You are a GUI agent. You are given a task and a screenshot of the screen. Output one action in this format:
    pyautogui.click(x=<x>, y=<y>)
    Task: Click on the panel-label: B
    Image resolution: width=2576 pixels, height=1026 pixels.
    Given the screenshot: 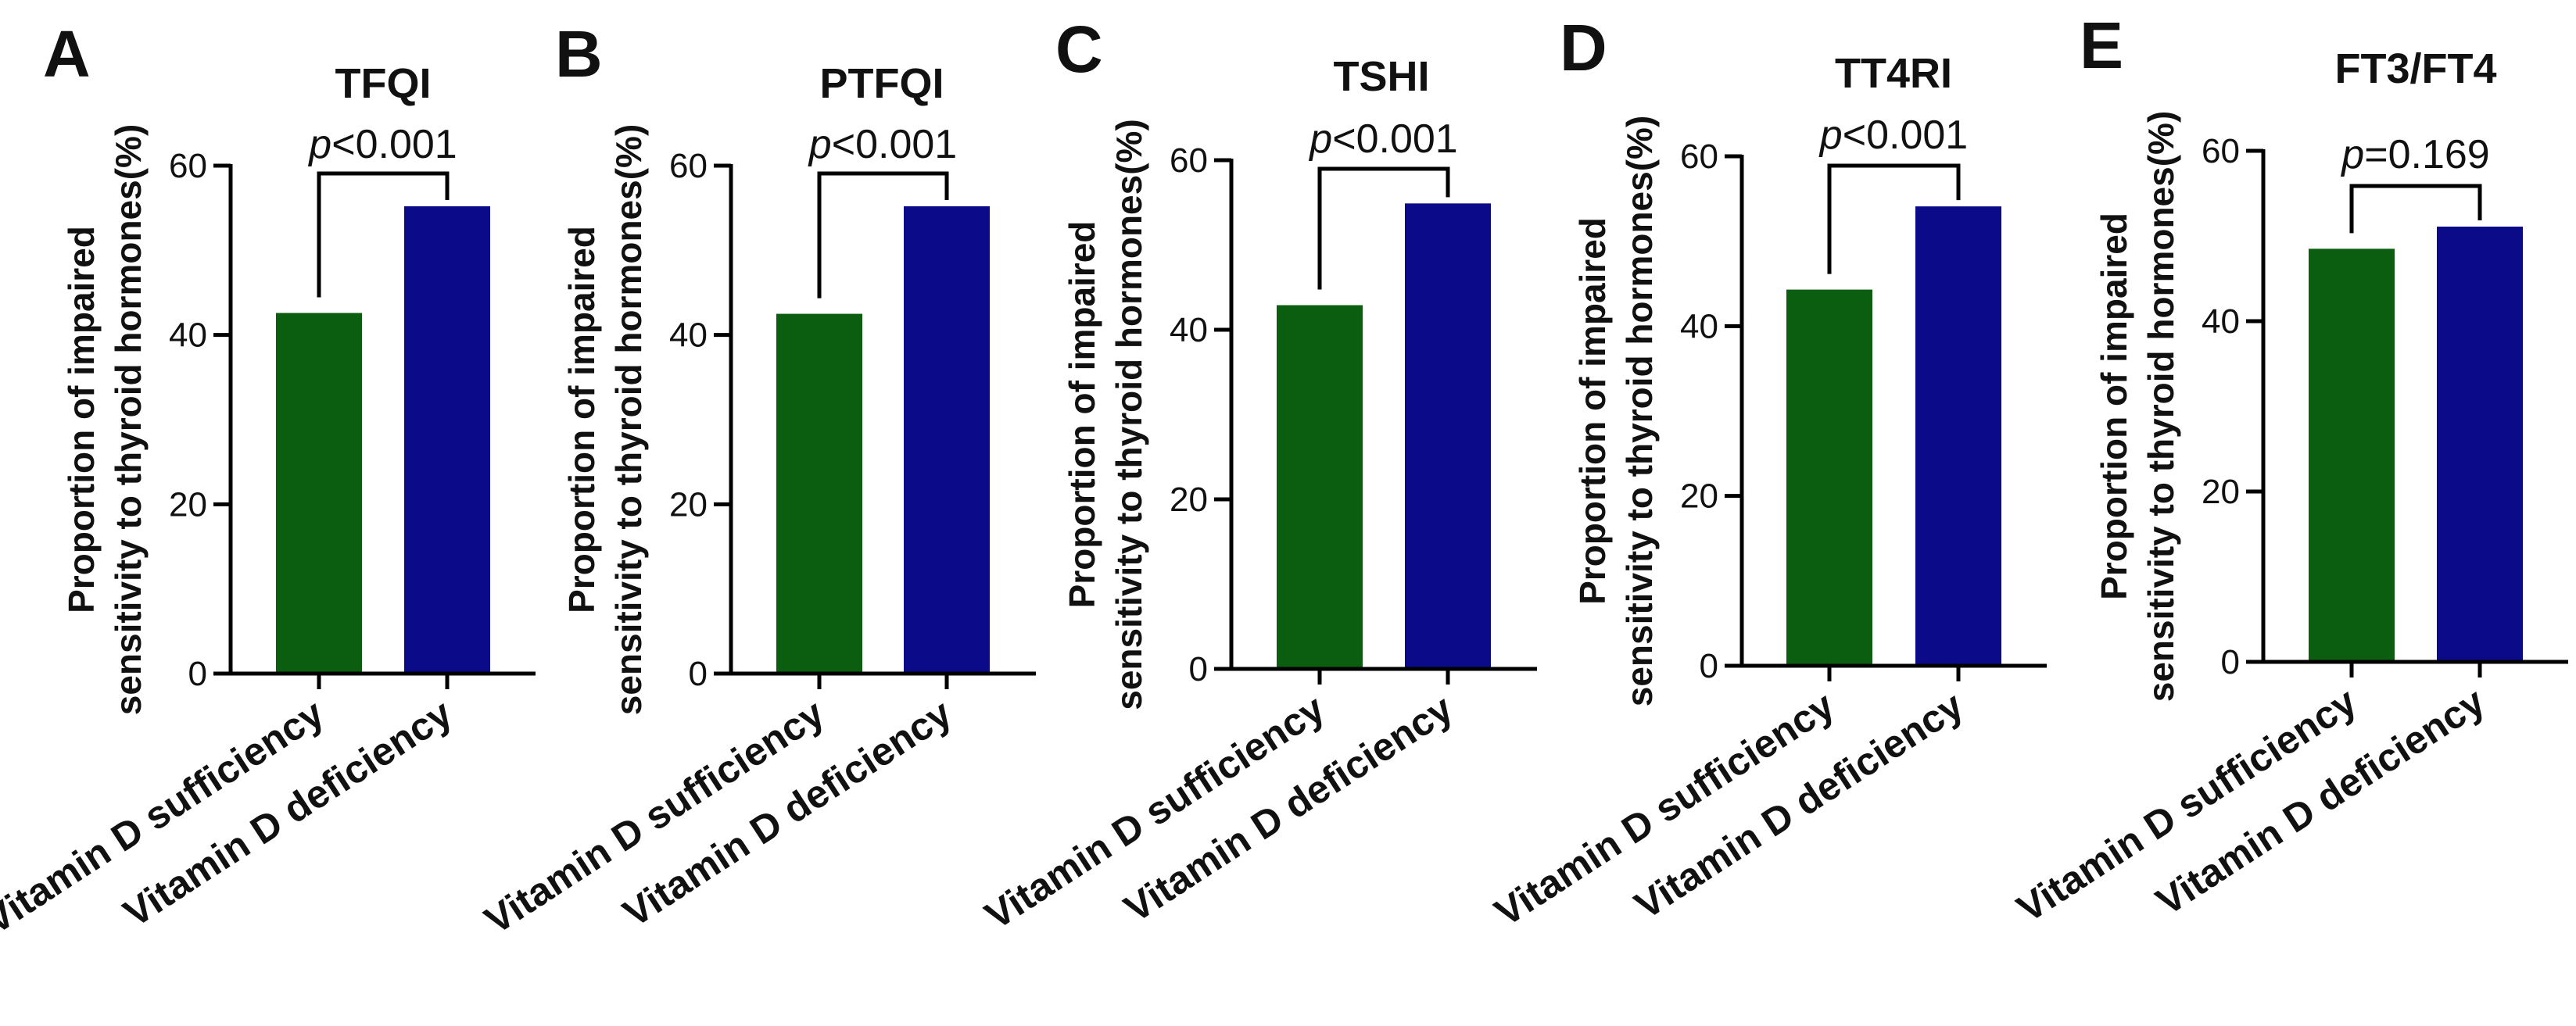 What is the action you would take?
    pyautogui.click(x=579, y=54)
    